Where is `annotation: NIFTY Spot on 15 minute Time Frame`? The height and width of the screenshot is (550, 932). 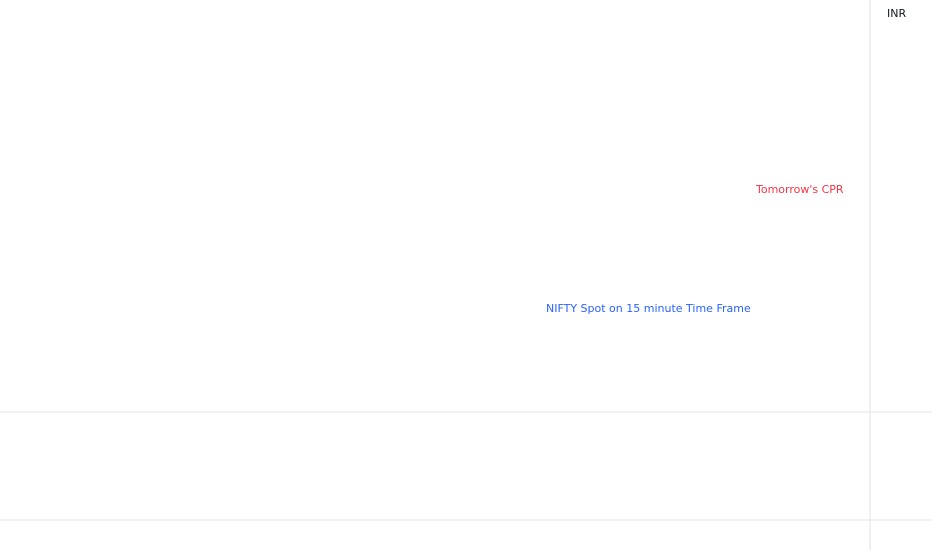 annotation: NIFTY Spot on 15 minute Time Frame is located at coordinates (648, 308).